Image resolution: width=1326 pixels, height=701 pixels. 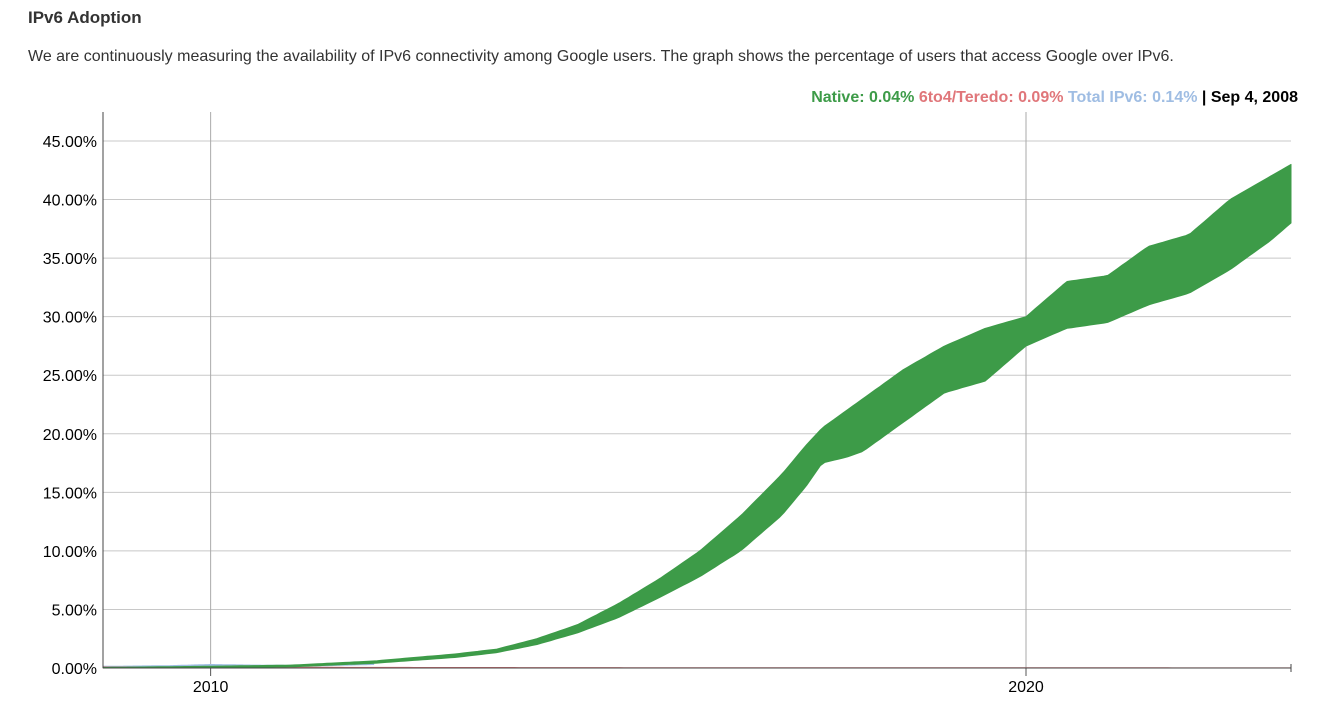 What do you see at coordinates (1254, 97) in the screenshot?
I see `legend-date: Sep 4, 2008` at bounding box center [1254, 97].